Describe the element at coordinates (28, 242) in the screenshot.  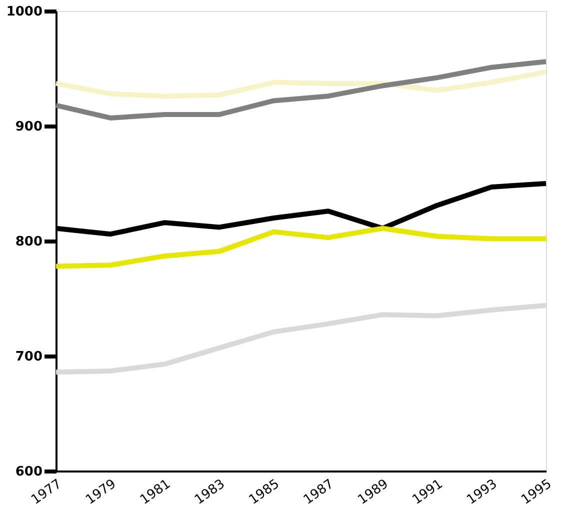
I see `y-tick-label: 800` at that location.